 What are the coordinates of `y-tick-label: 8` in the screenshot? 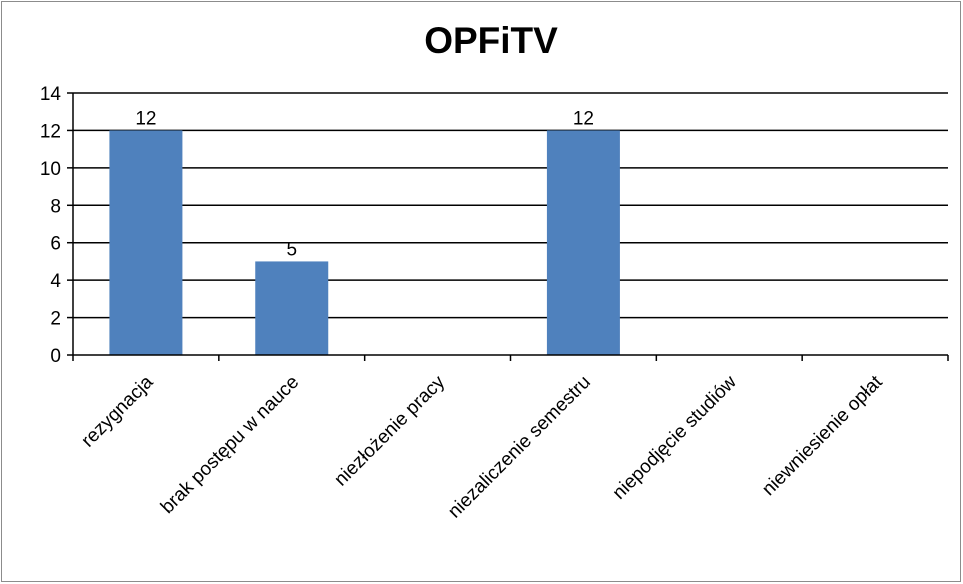 It's located at (55, 206).